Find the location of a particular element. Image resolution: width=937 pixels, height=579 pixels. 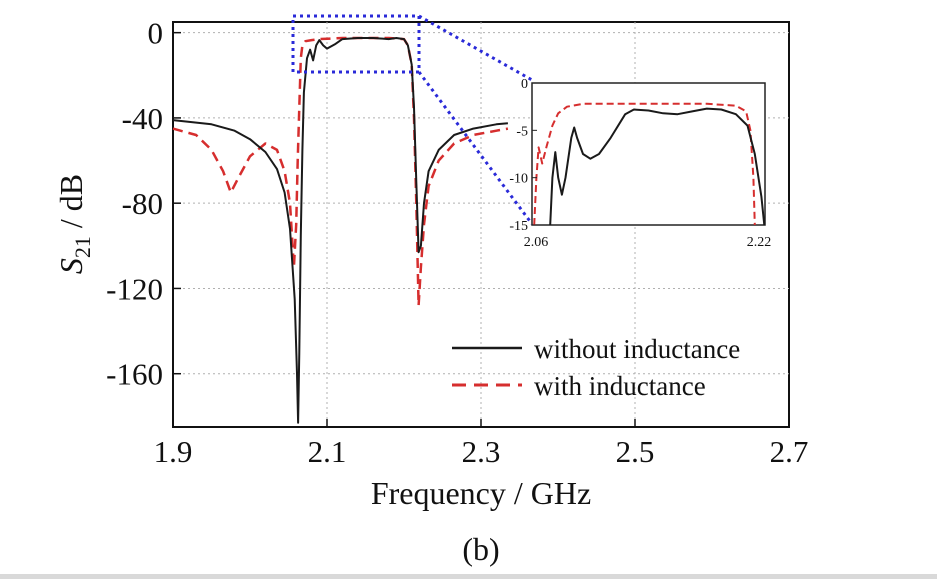

x-axis-title: Frequency / GHz is located at coordinates (481, 493).